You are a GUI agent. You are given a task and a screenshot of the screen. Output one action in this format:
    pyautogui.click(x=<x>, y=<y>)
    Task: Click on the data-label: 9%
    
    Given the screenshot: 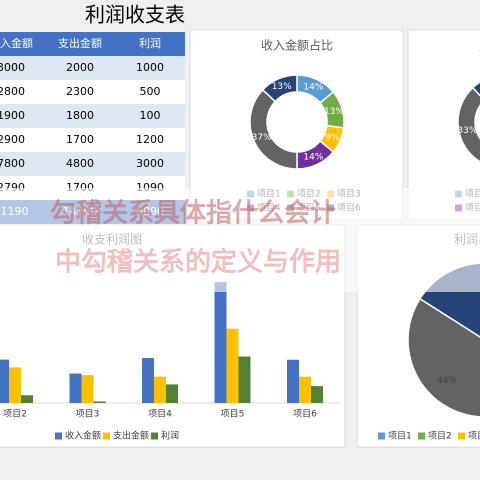 What is the action you would take?
    pyautogui.click(x=332, y=138)
    